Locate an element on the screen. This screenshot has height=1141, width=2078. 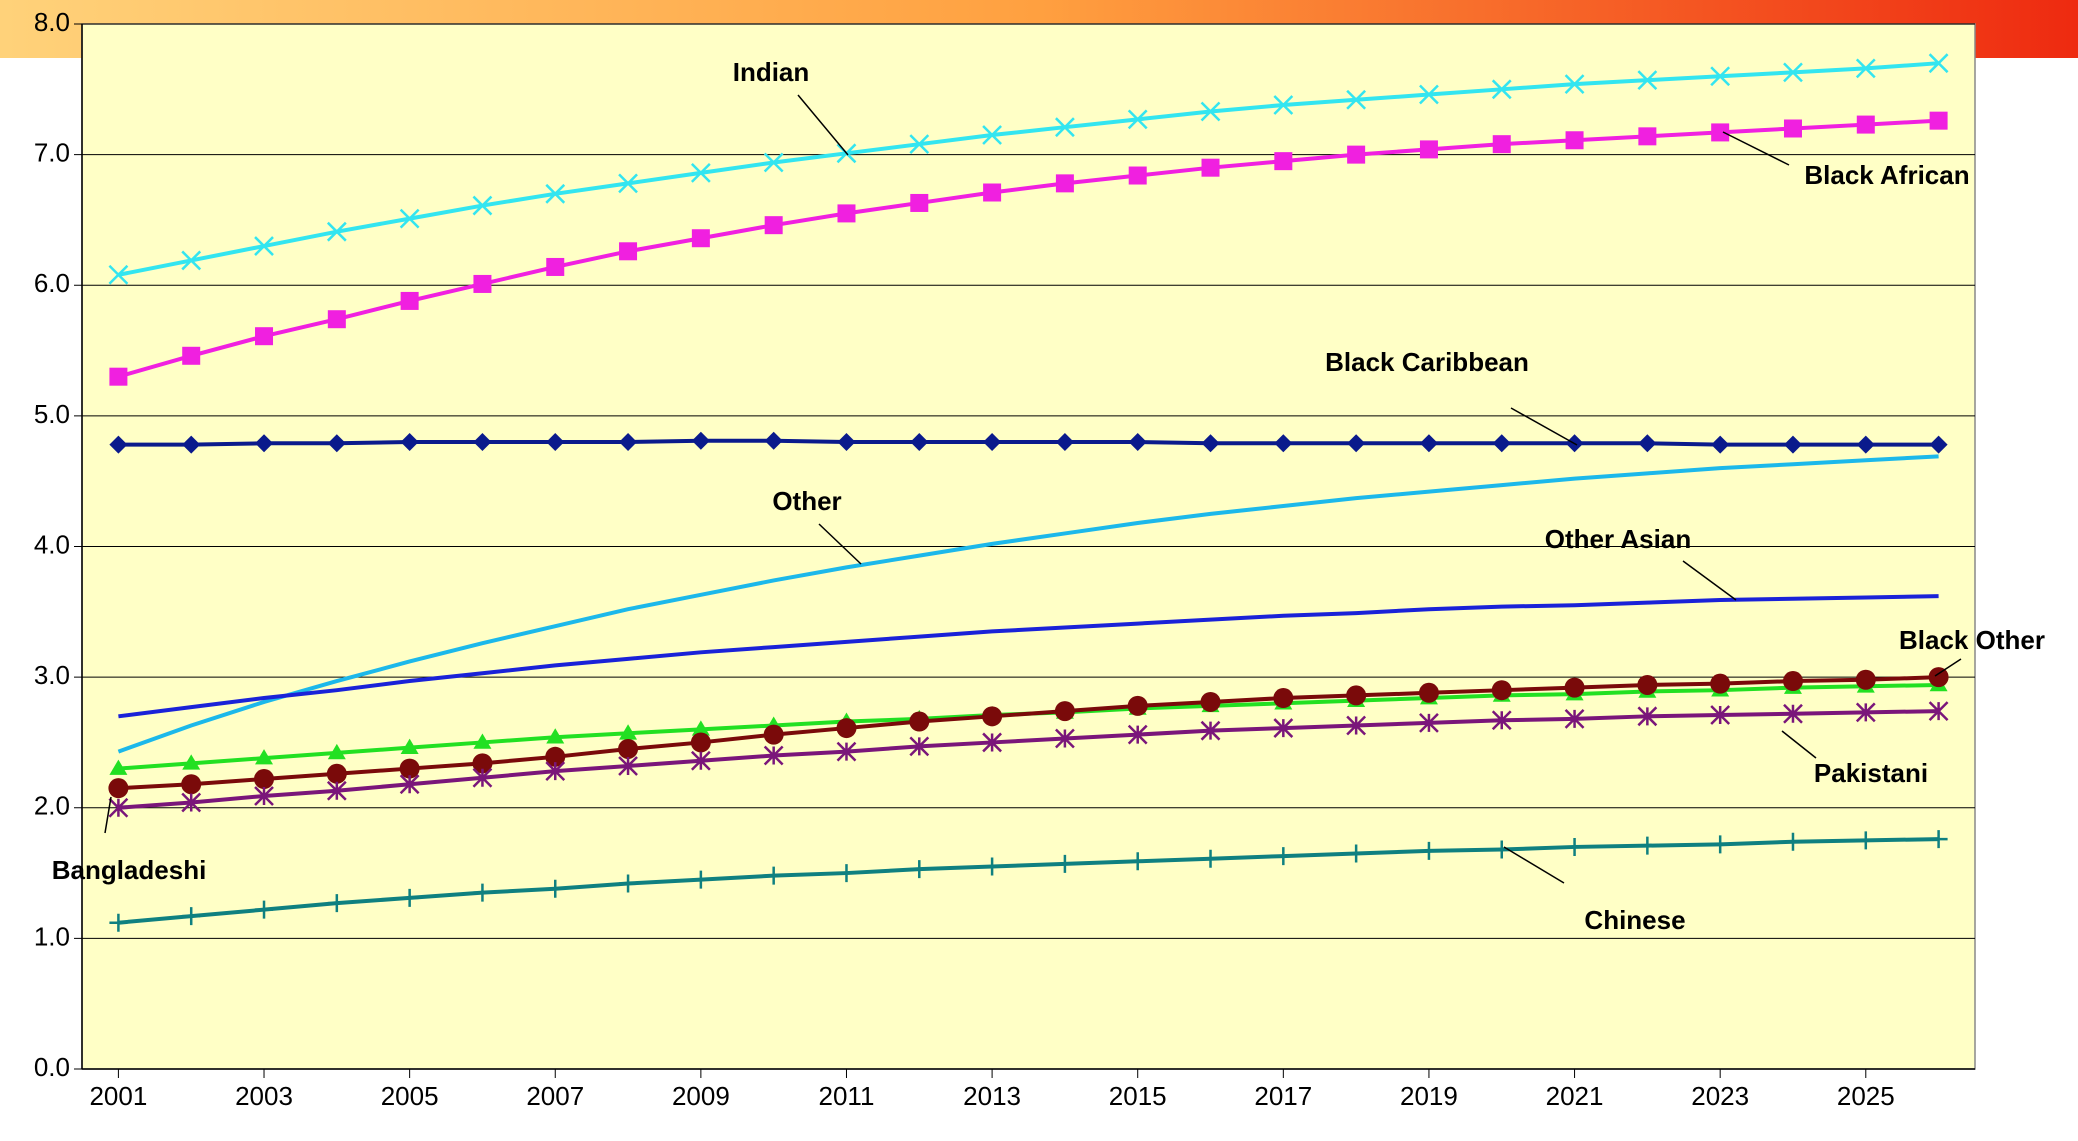
series-label: Black African is located at coordinates (1886, 175).